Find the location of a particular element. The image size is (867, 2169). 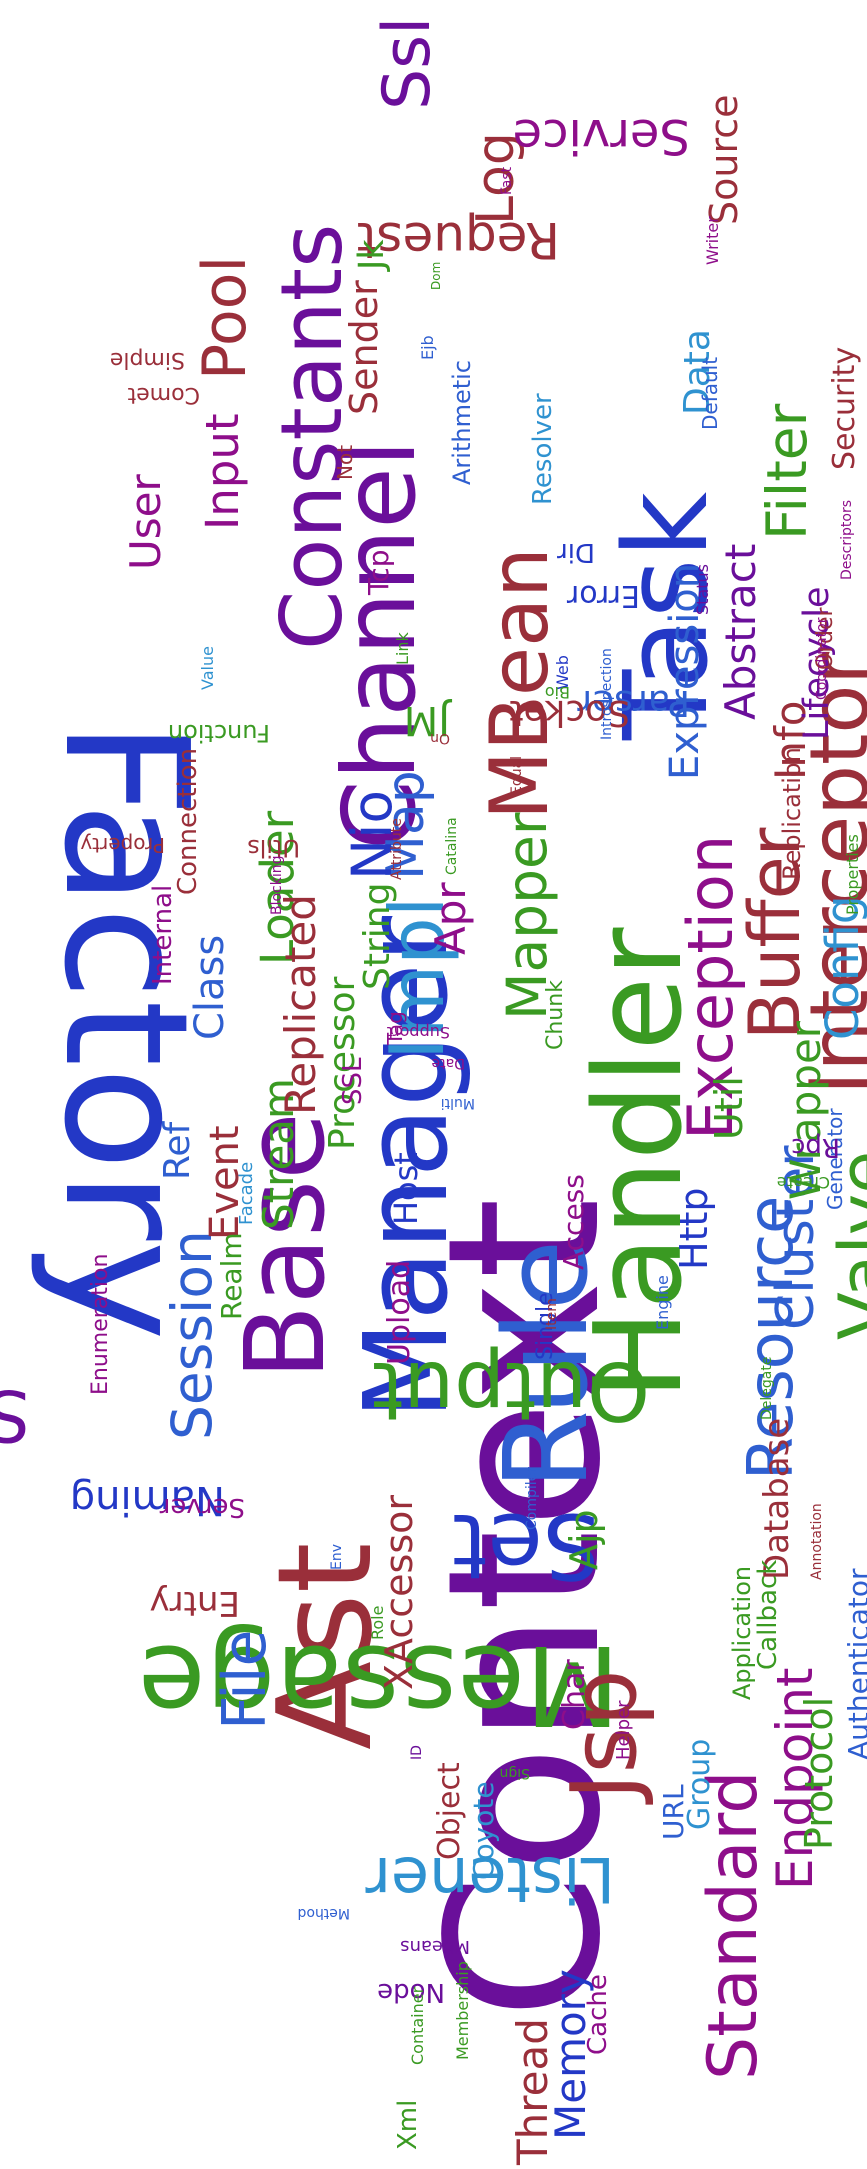

word-arithmetic: Arithmetic is located at coordinates (462, 422).